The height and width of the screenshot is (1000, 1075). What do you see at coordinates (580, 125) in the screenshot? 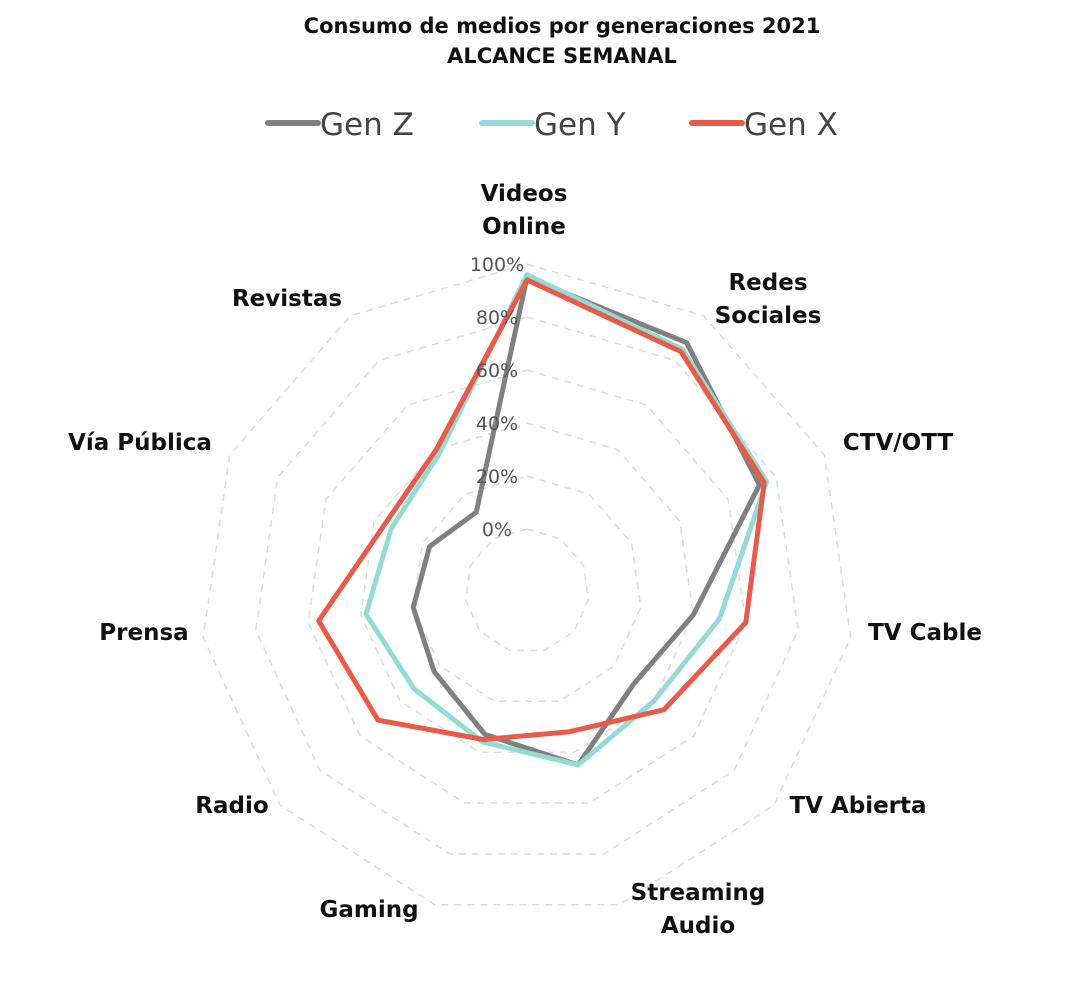
I see `legend-label-gen-y: Gen Y` at bounding box center [580, 125].